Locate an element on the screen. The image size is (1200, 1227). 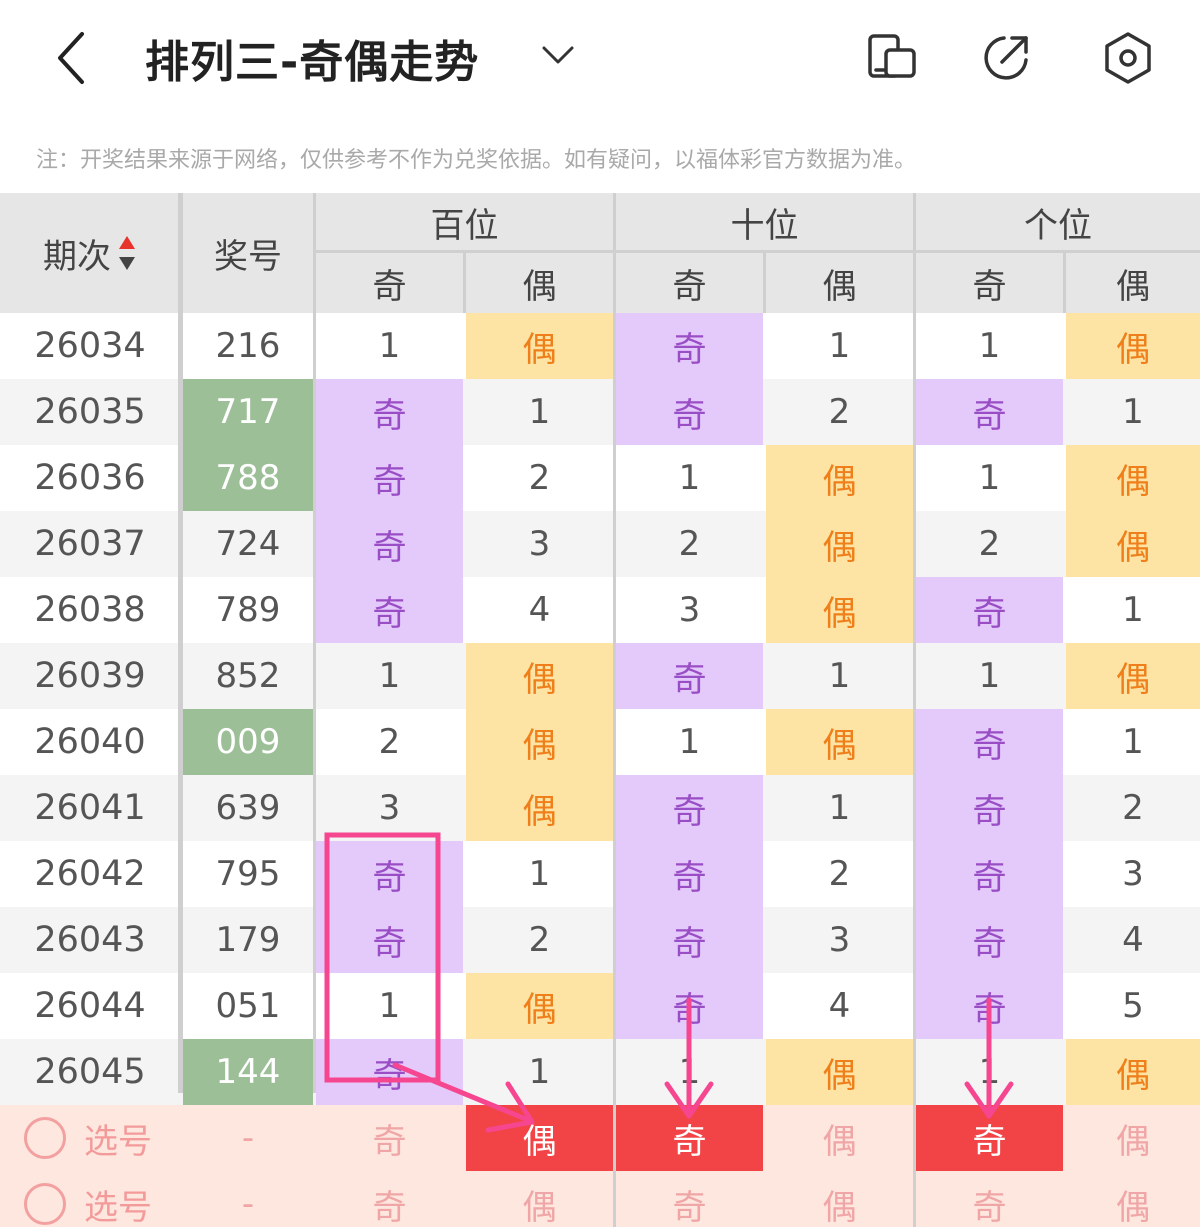
group-units: 个位 is located at coordinates (1058, 225).